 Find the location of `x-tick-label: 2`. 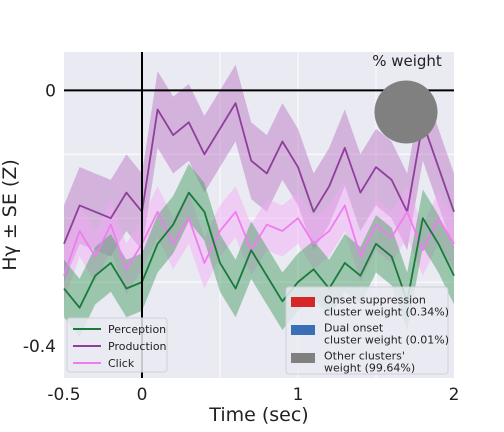

x-tick-label: 2 is located at coordinates (454, 395).